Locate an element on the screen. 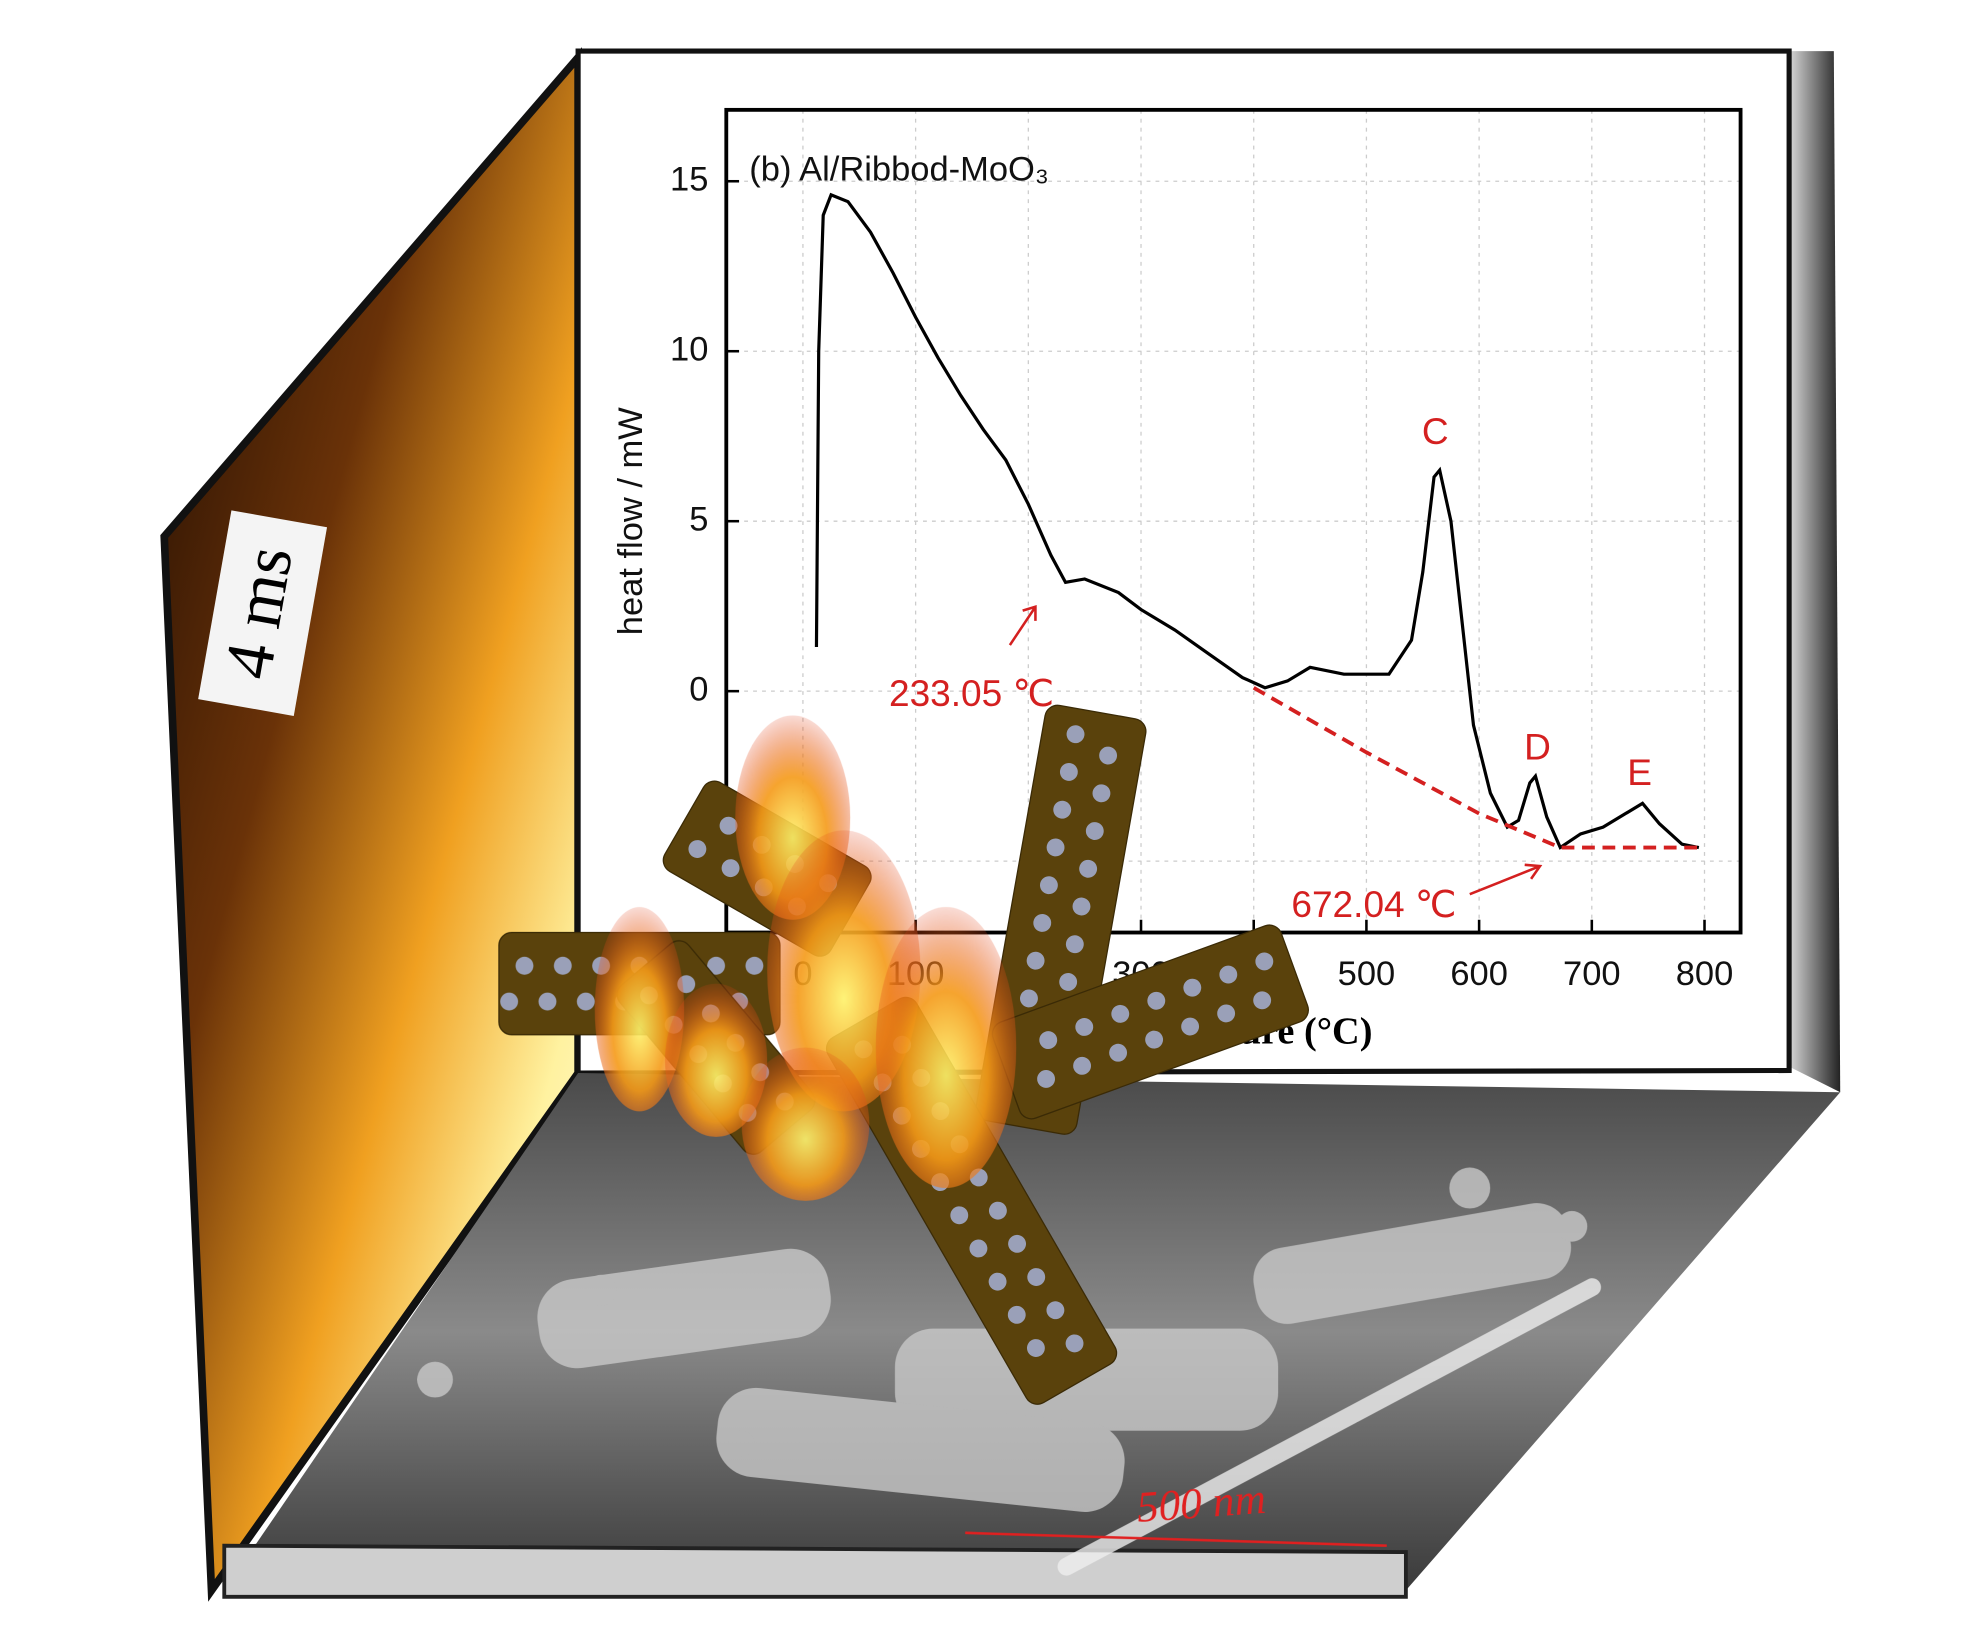  frame-label-box: 4 ms is located at coordinates (263, 613).